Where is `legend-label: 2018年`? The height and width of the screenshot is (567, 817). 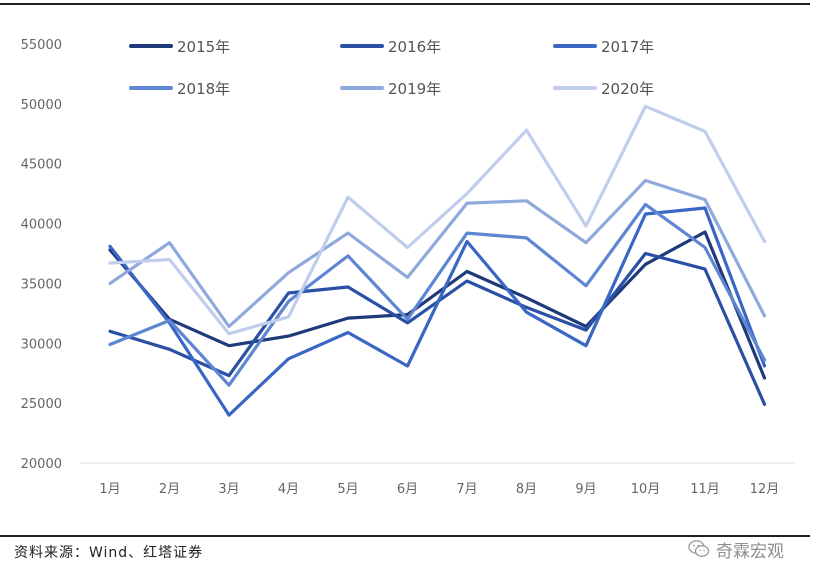 legend-label: 2018年 is located at coordinates (203, 89).